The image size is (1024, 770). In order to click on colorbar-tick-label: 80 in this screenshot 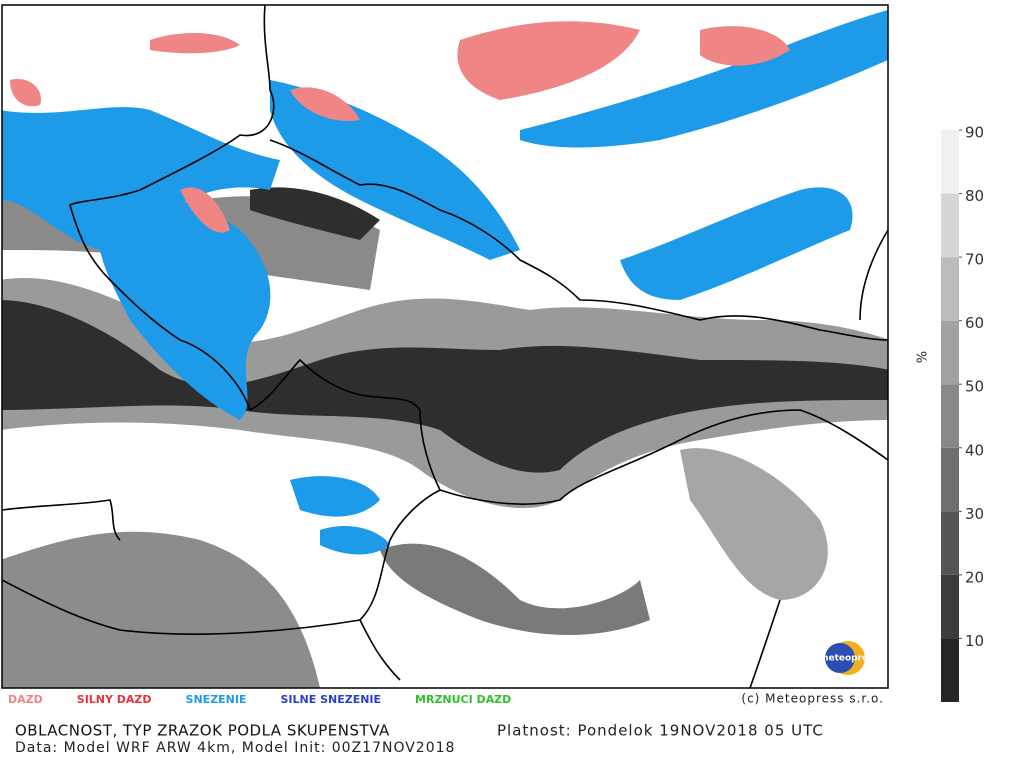, I will do `click(974, 196)`.